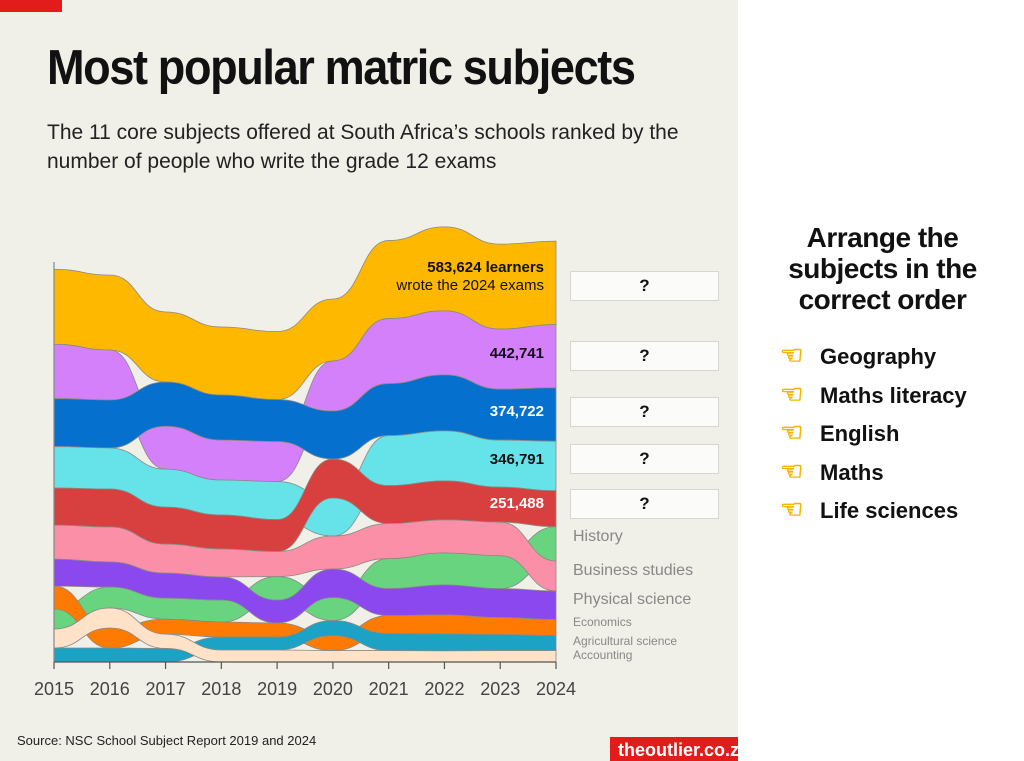 The height and width of the screenshot is (761, 1024). What do you see at coordinates (556, 689) in the screenshot?
I see `x-tick-label: 2024` at bounding box center [556, 689].